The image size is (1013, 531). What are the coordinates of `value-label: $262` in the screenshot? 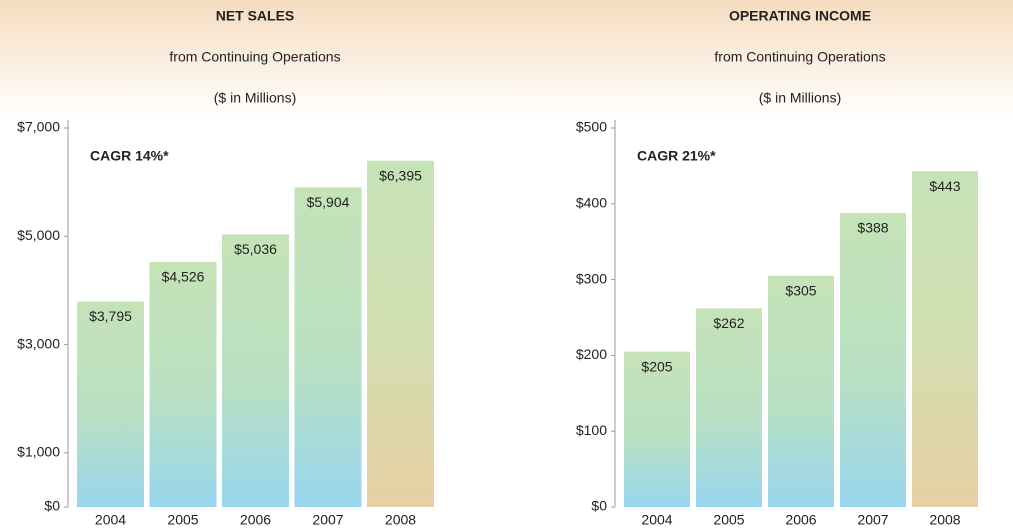 It's located at (728, 323).